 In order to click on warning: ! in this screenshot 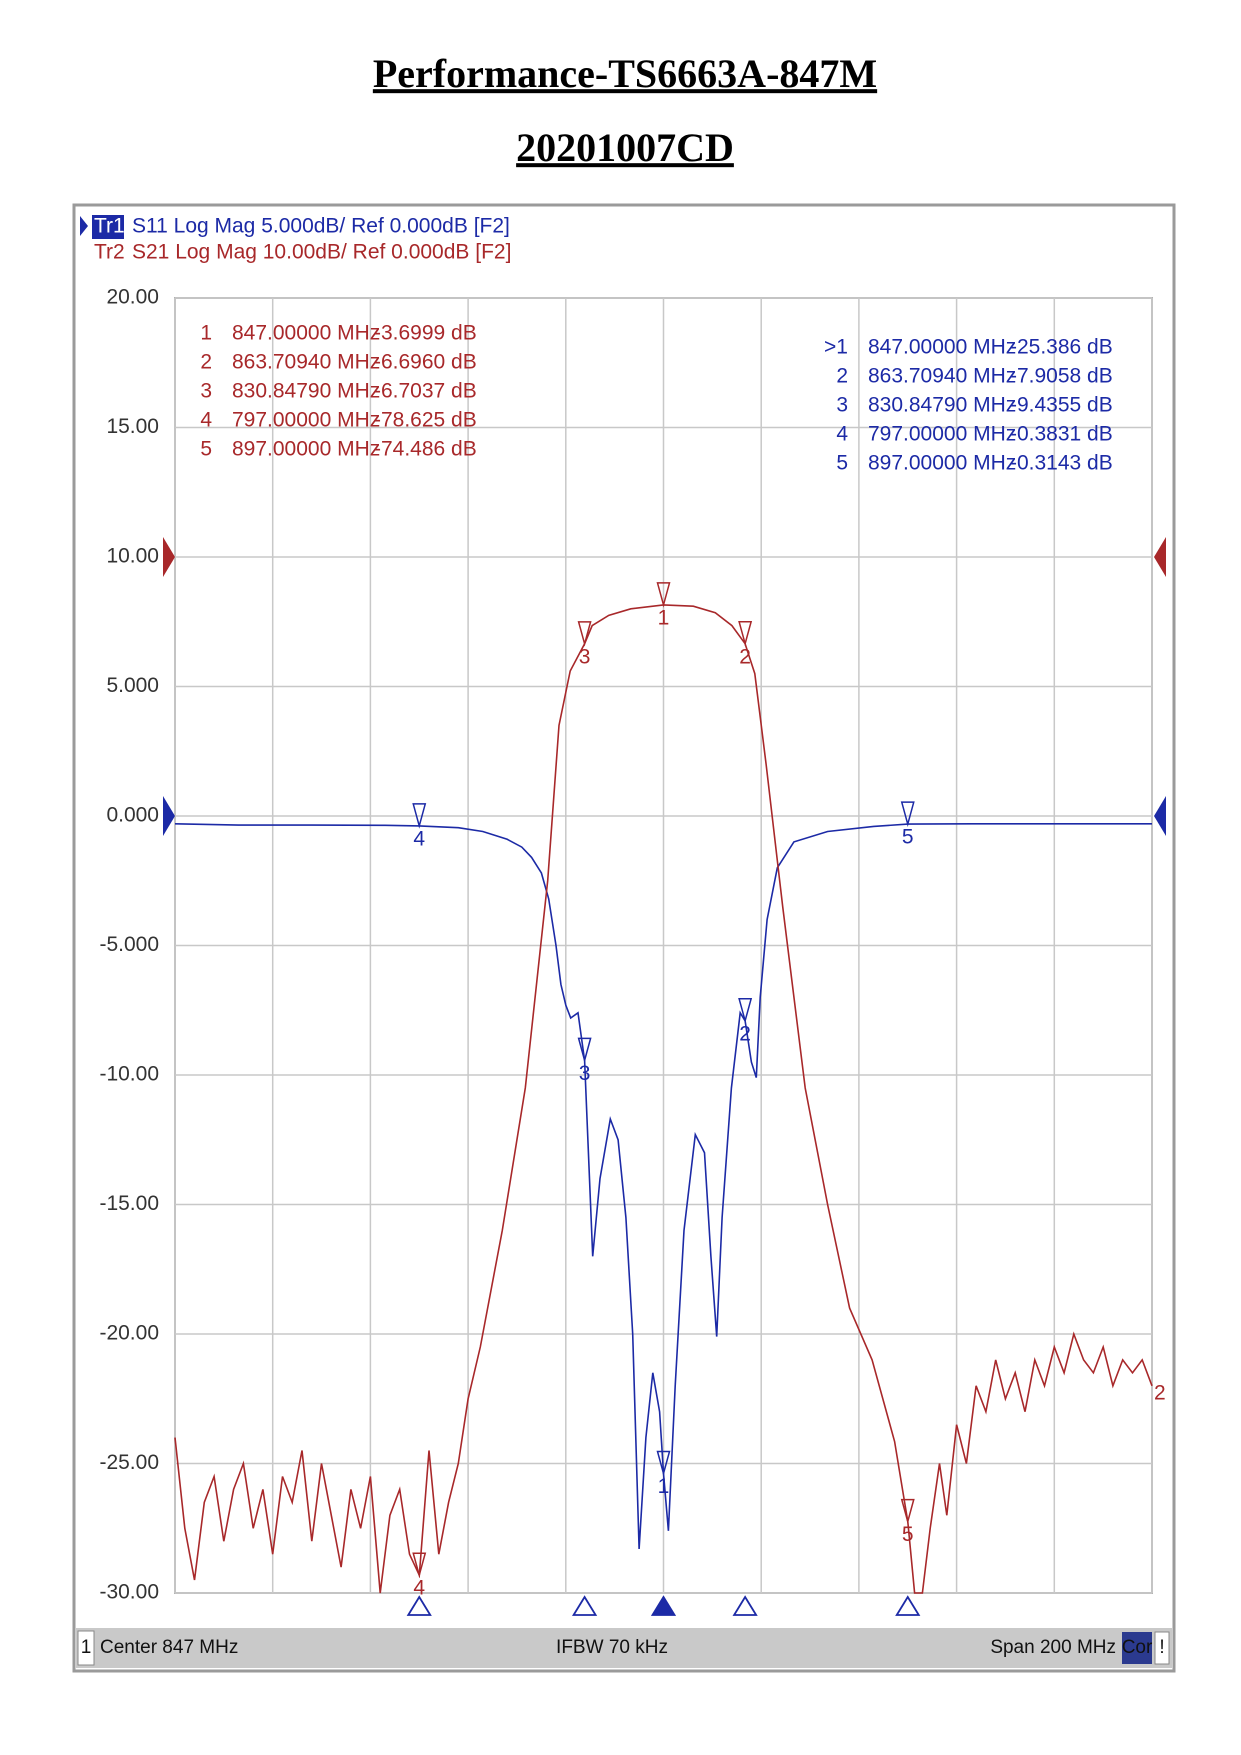, I will do `click(1161, 1647)`.